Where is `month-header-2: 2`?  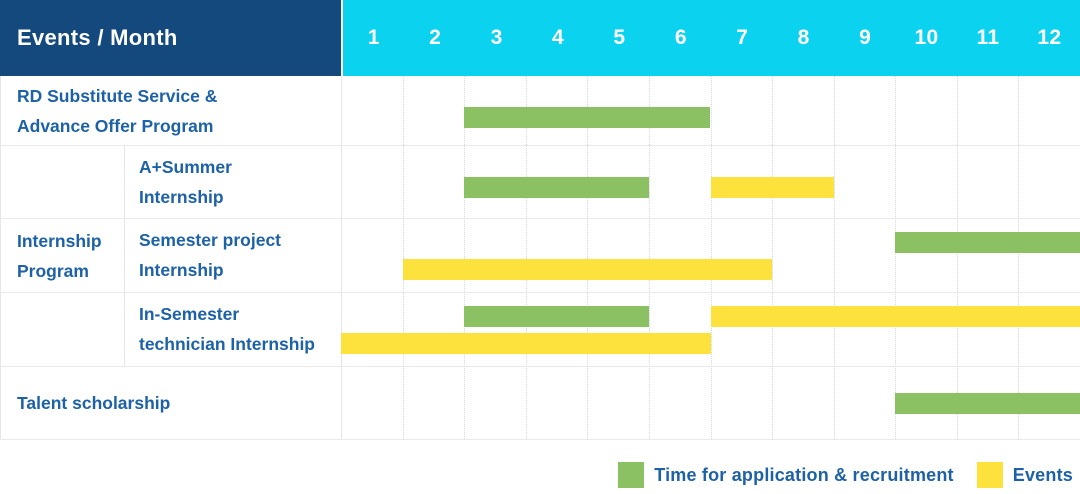 month-header-2: 2 is located at coordinates (435, 37).